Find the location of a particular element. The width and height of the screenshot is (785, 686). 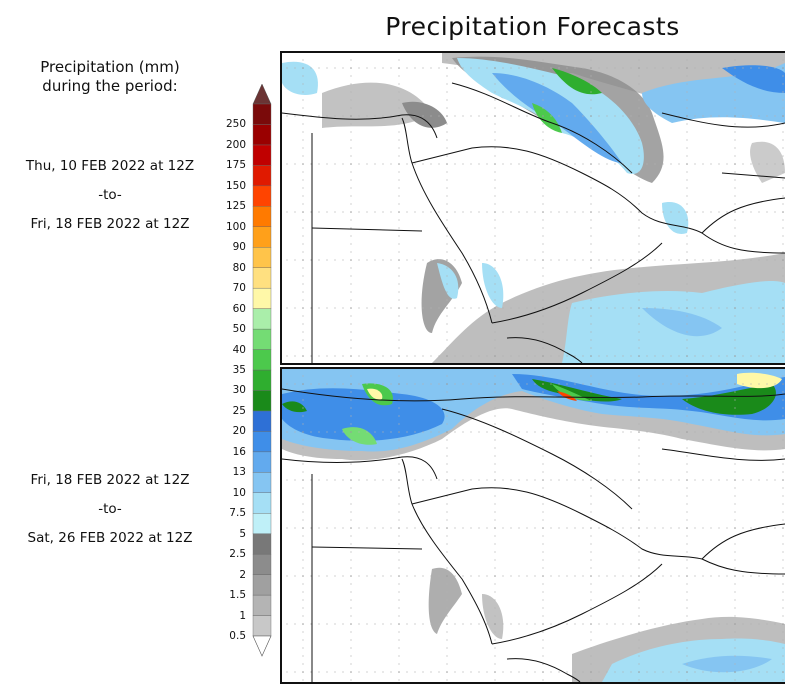

colorbar-tick-label: 60 is located at coordinates (239, 308).